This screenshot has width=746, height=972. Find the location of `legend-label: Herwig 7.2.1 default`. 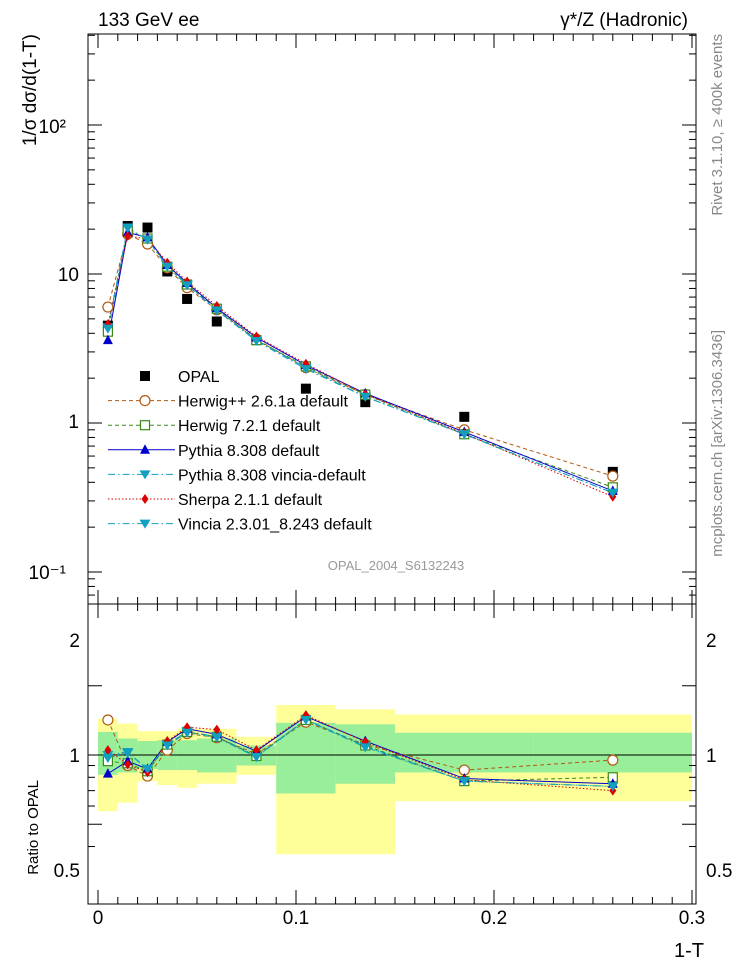

legend-label: Herwig 7.2.1 default is located at coordinates (249, 426).